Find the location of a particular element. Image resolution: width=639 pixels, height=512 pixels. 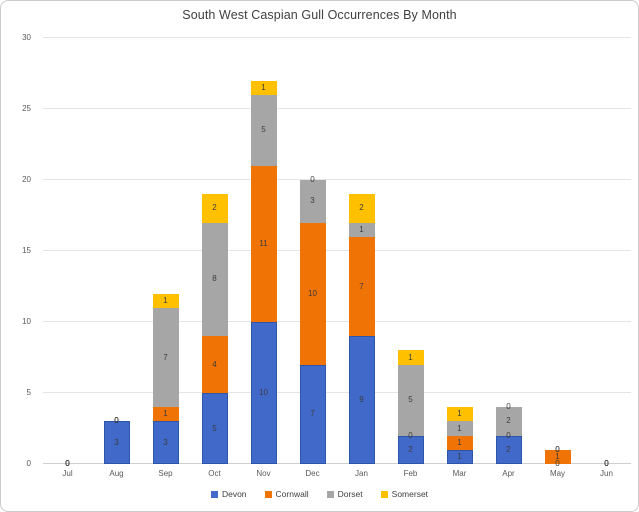

bar-segment-cornwall-oct is located at coordinates (214, 365).